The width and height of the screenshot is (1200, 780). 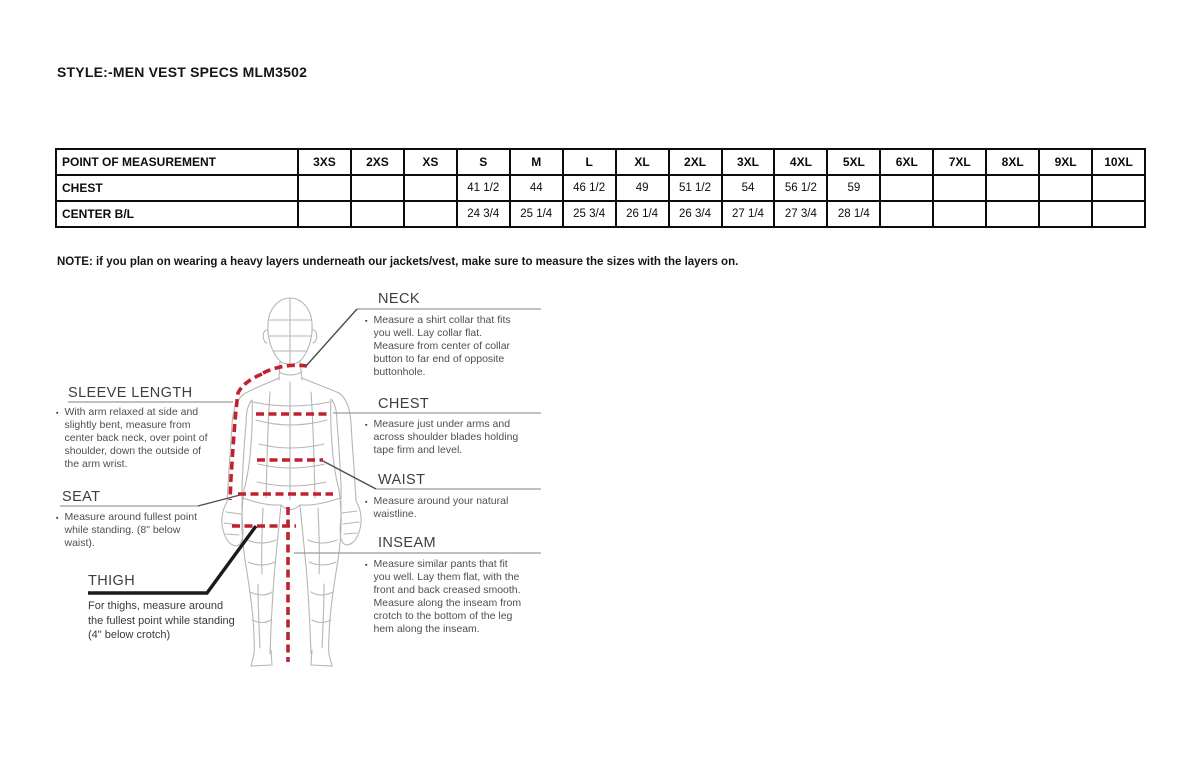 I want to click on column-header-size: L, so click(x=589, y=162).